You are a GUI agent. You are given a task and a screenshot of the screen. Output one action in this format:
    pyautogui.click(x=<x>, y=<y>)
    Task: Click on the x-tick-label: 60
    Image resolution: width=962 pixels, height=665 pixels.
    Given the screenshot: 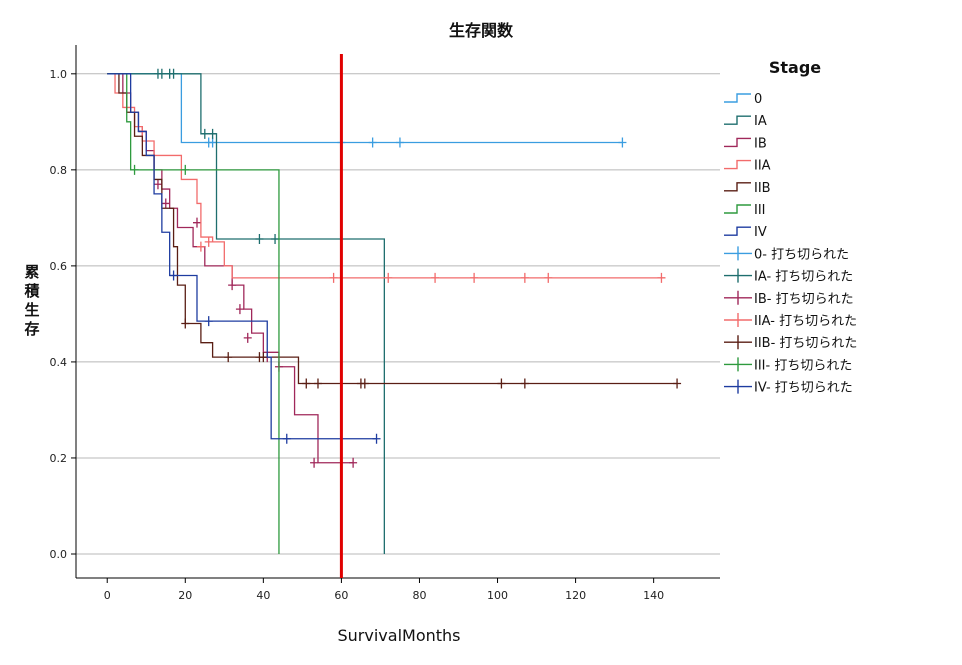 What is the action you would take?
    pyautogui.click(x=341, y=595)
    